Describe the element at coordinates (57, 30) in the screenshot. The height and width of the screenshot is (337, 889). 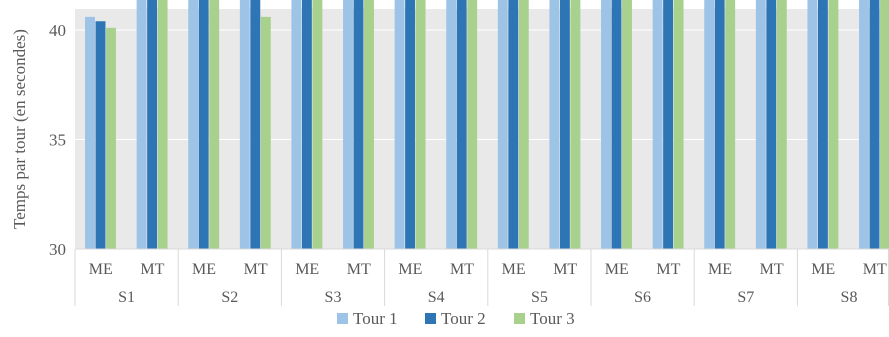
I see `y-tick-label: 40` at that location.